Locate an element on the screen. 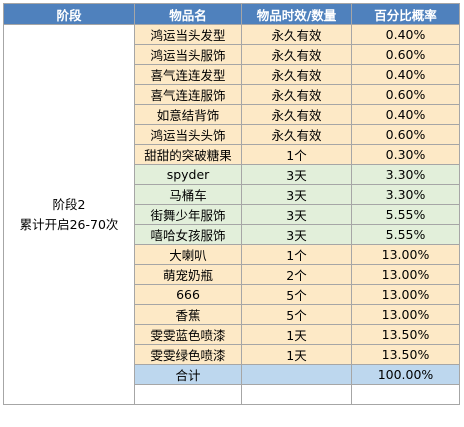 This screenshot has height=427, width=464. item-name: 鸿运当头服饰 is located at coordinates (188, 54).